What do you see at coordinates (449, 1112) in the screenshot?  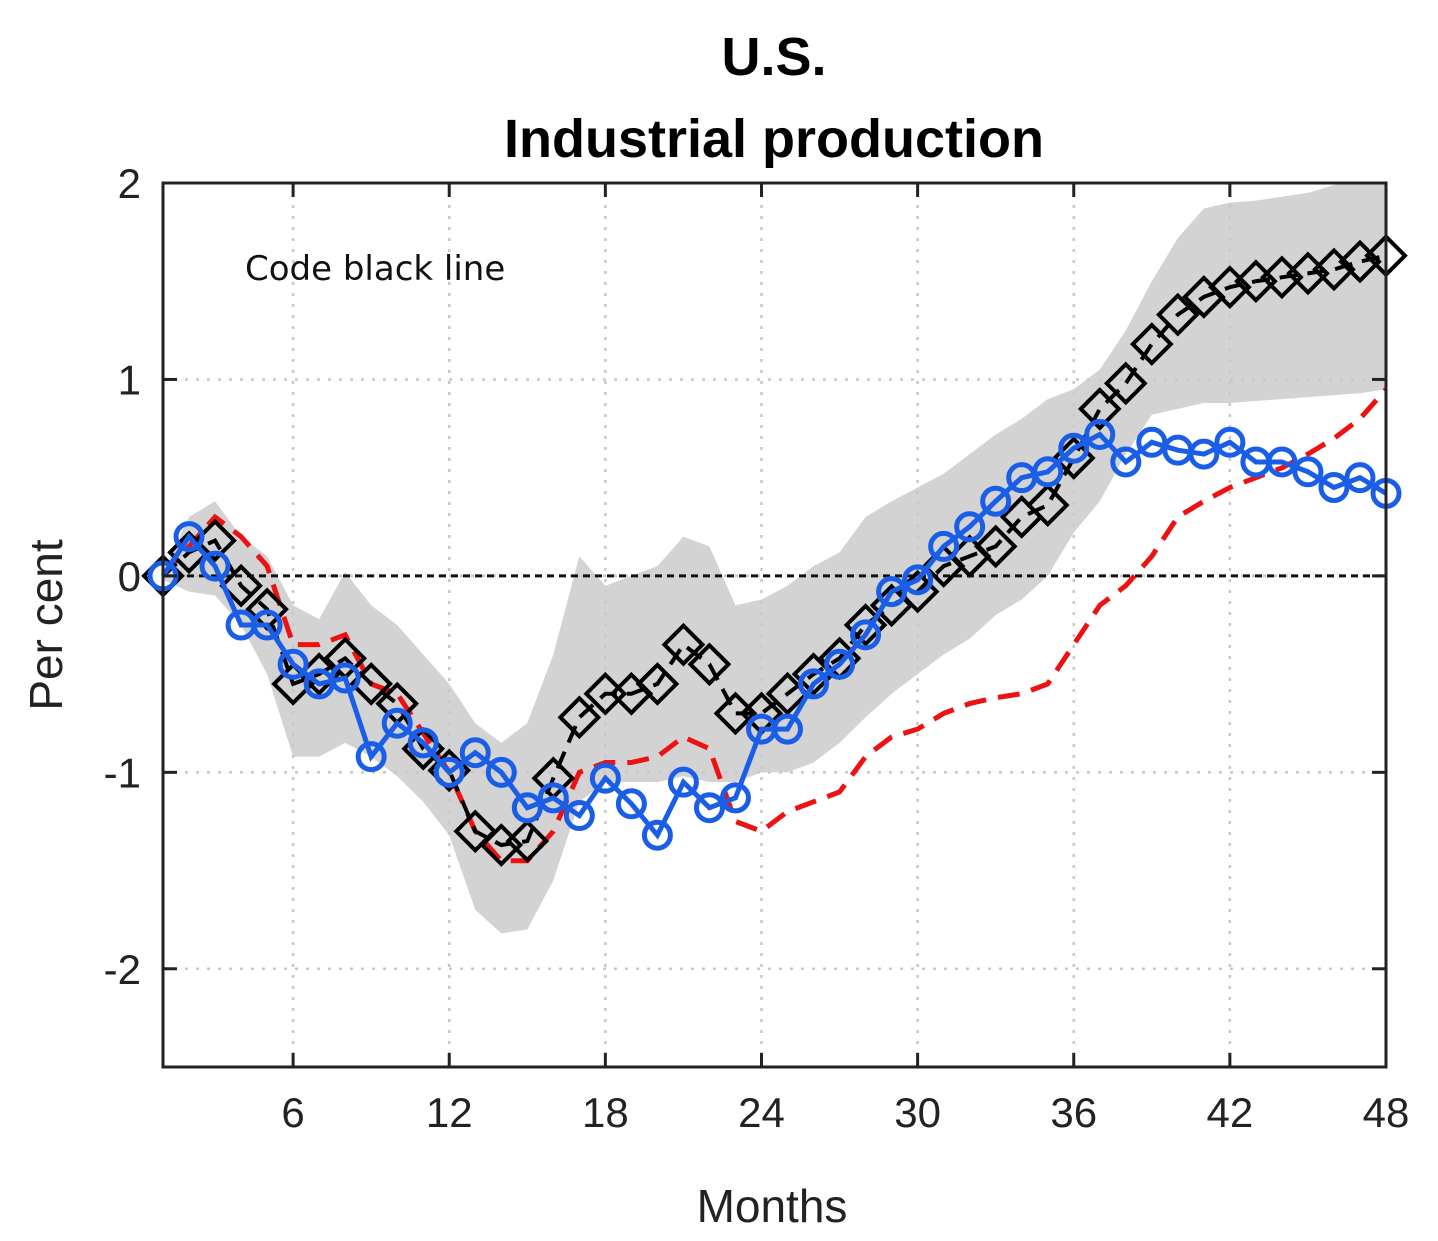 I see `x-tick-label: 12` at bounding box center [449, 1112].